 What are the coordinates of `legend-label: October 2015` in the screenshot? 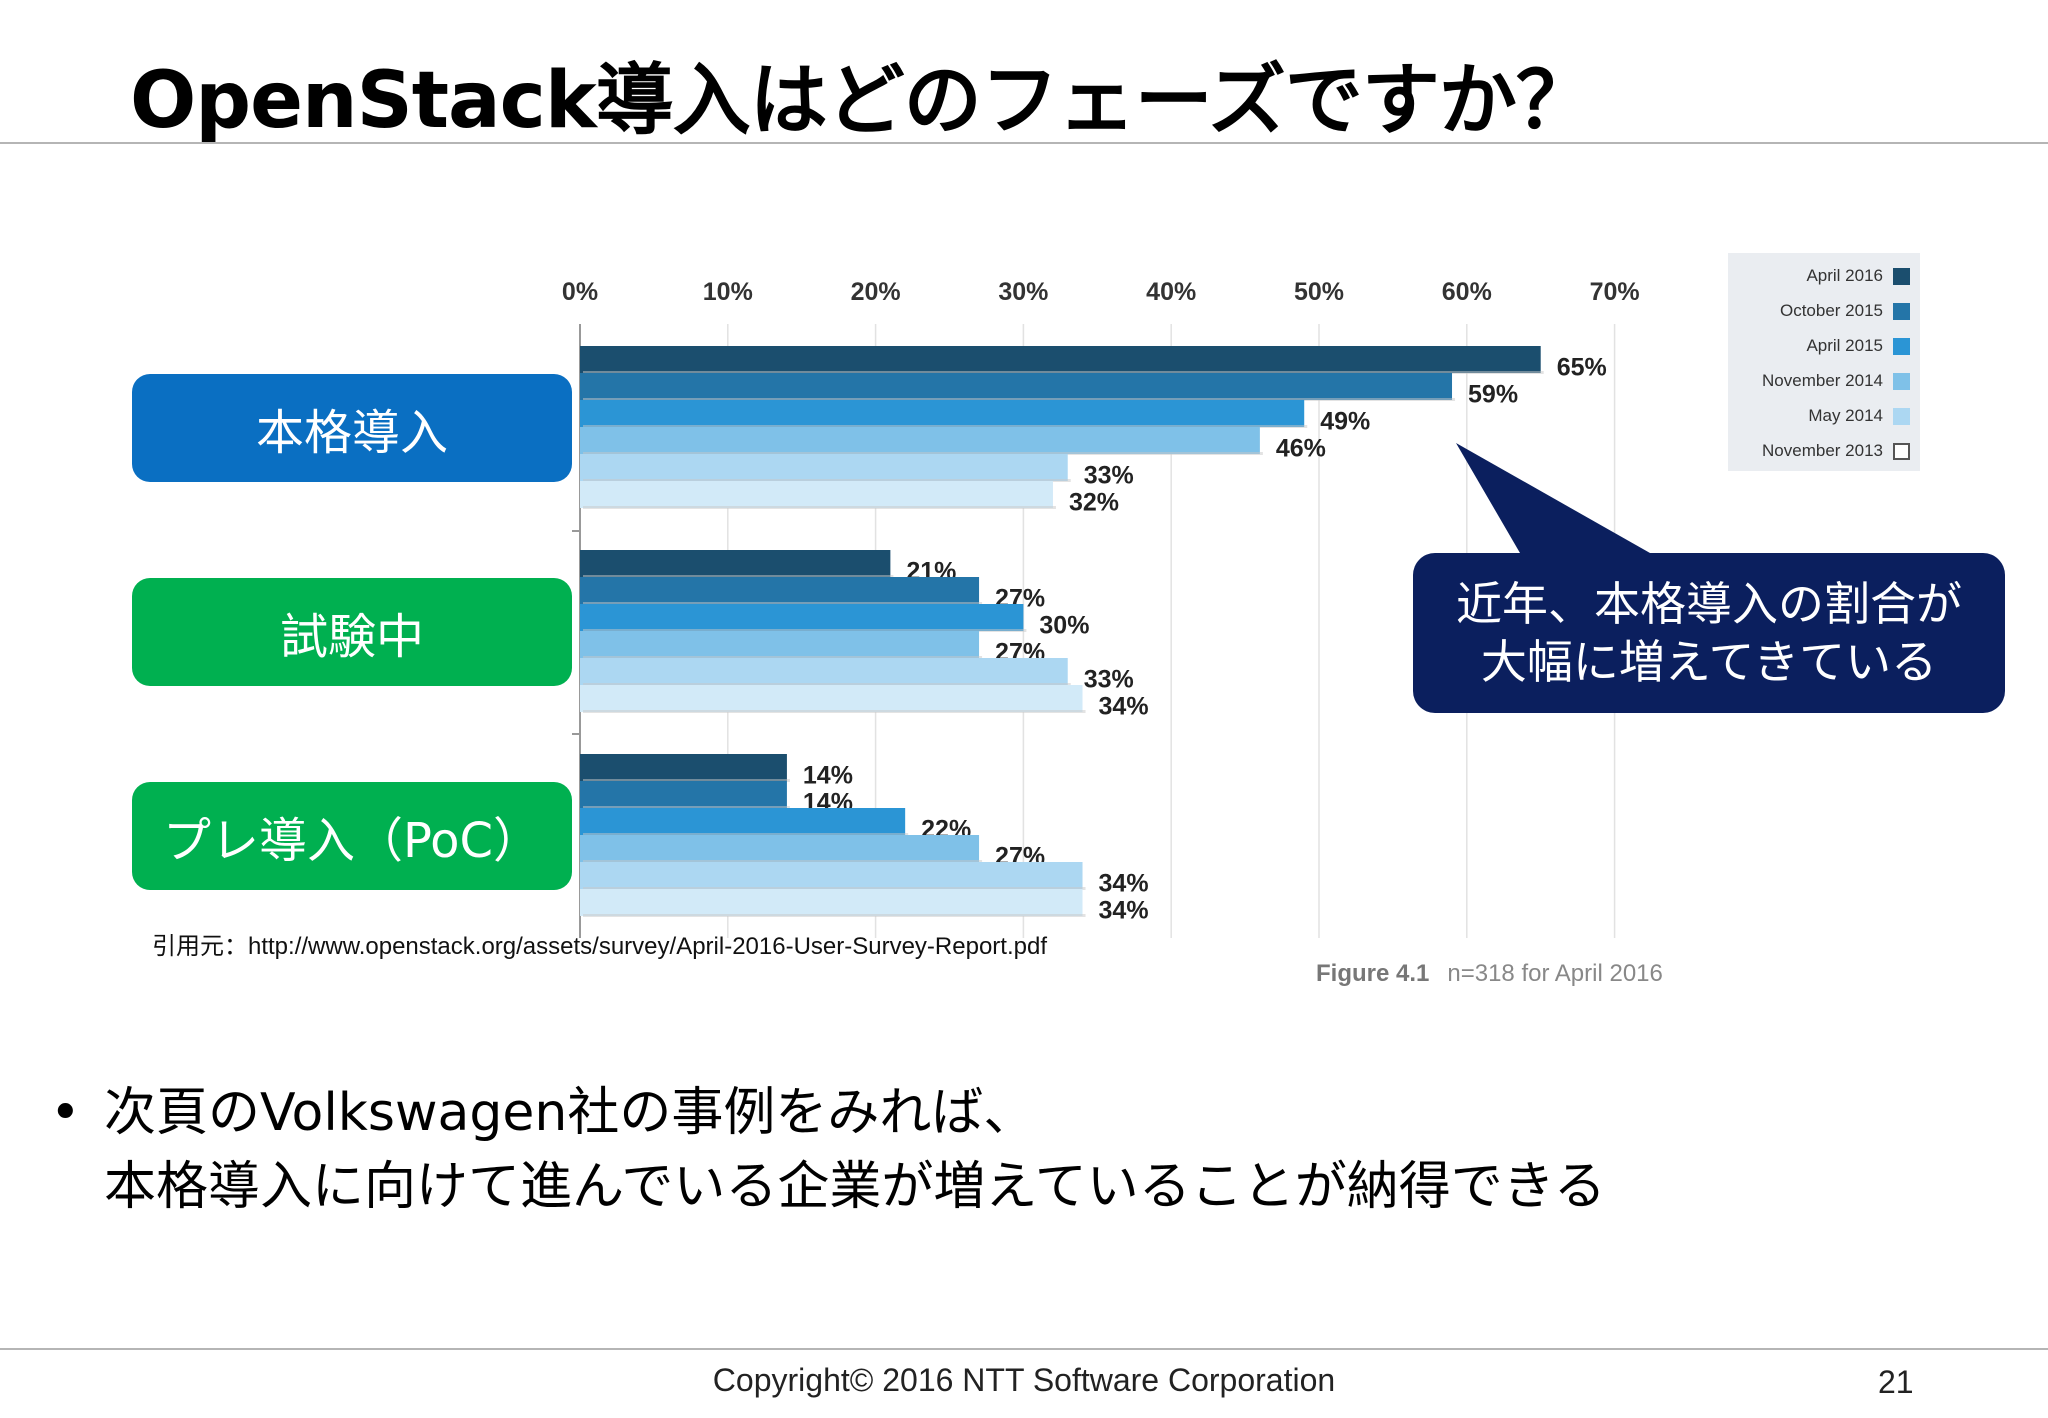 It's located at (1831, 310).